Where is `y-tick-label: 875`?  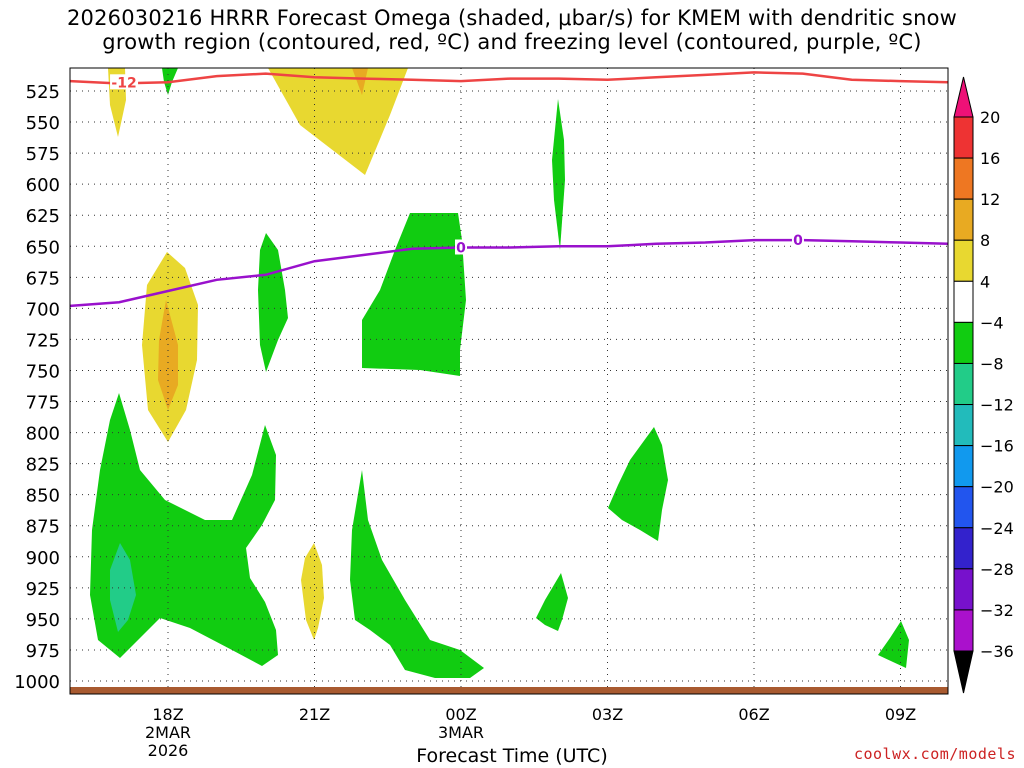
y-tick-label: 875 is located at coordinates (43, 527).